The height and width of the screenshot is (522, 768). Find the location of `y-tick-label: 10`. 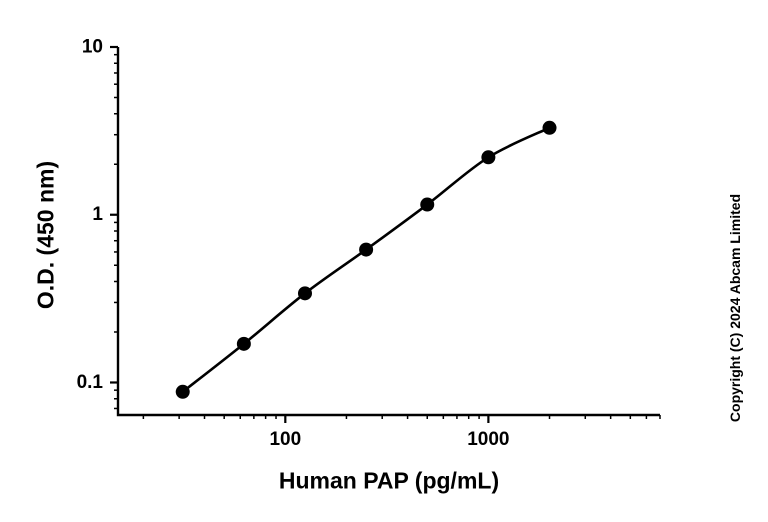

y-tick-label: 10 is located at coordinates (92, 47).